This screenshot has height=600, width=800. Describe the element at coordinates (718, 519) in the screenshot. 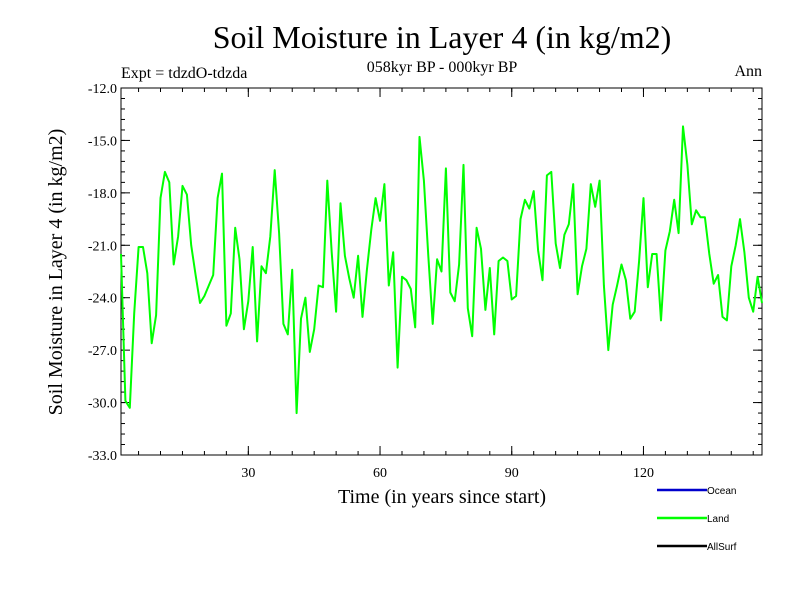

I see `legend-label-land: Land` at that location.